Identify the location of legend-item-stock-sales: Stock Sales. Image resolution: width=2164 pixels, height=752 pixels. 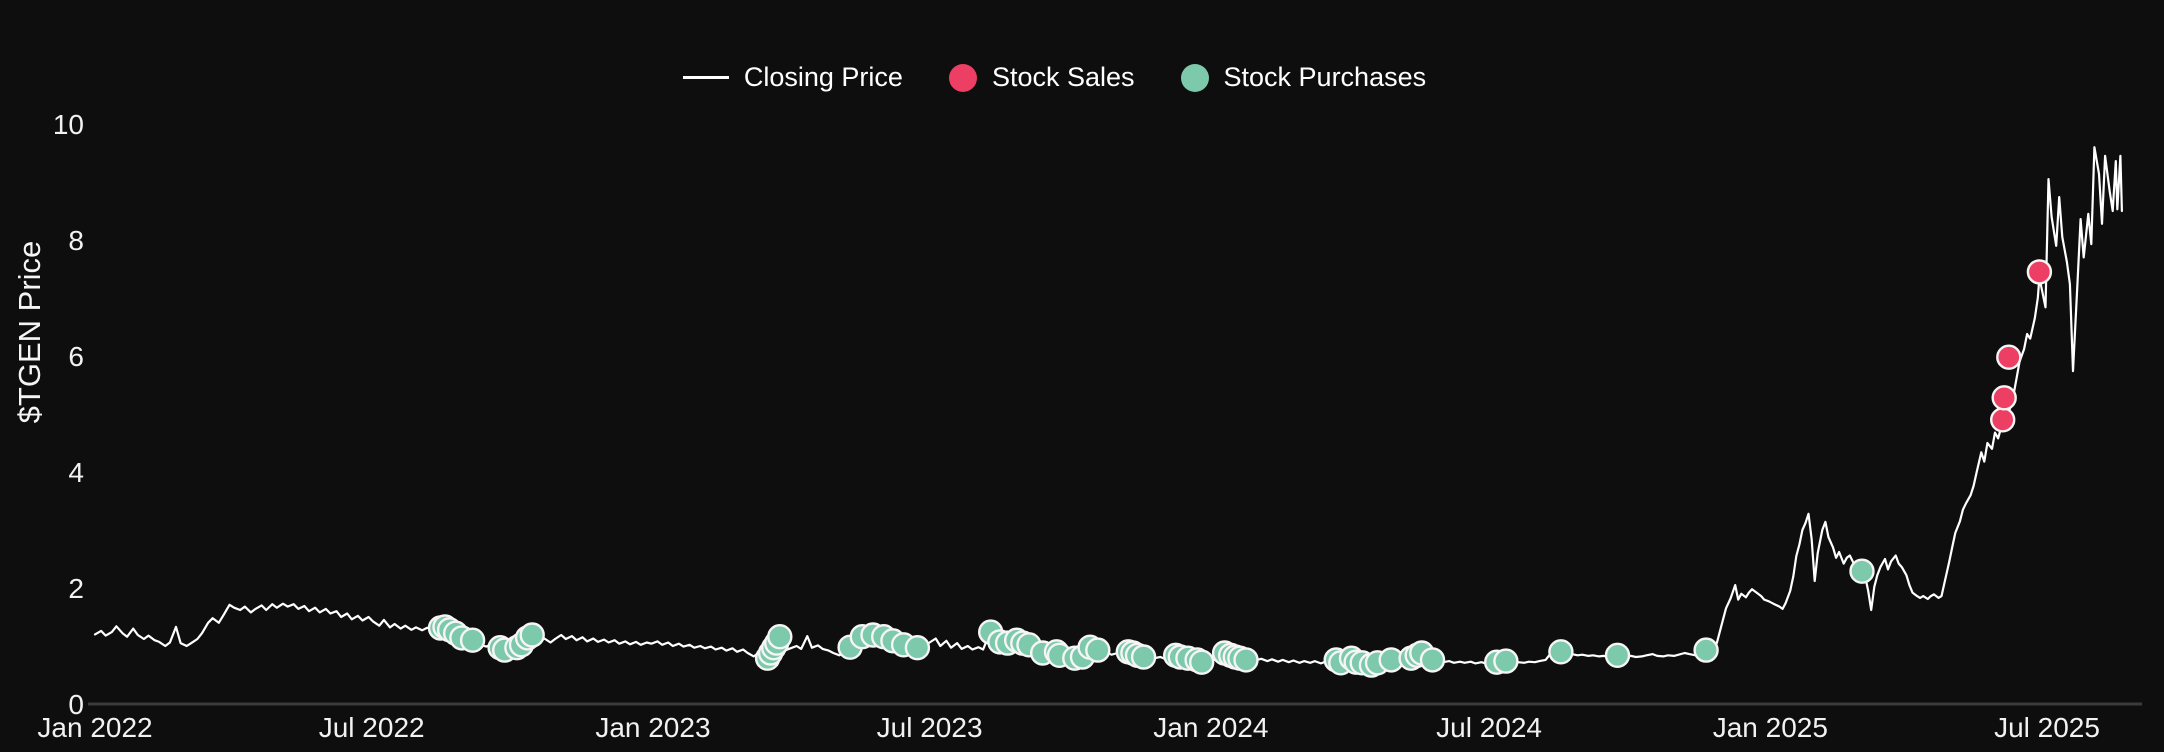
(1041, 77).